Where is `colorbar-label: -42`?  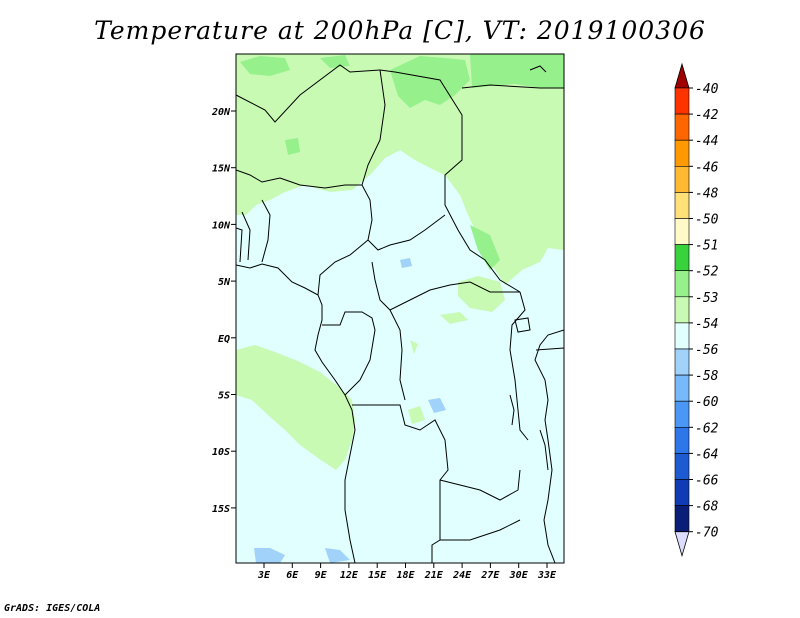
colorbar-label: -42 is located at coordinates (707, 115).